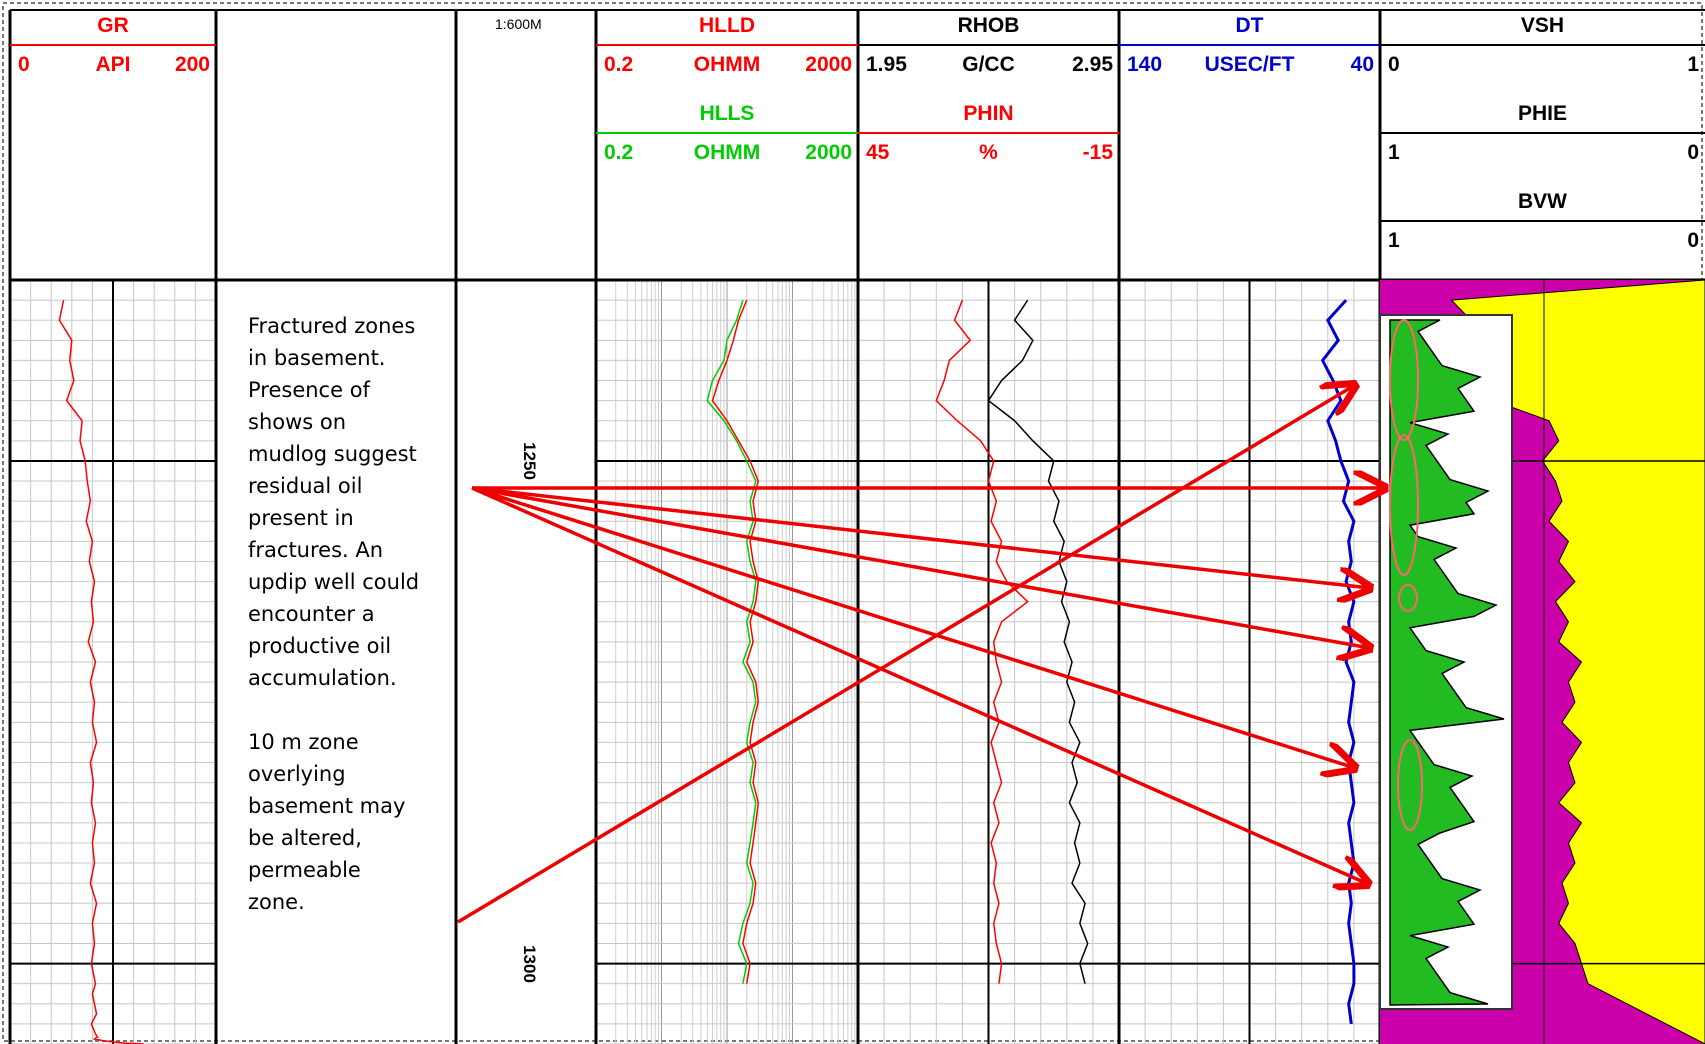 This screenshot has width=1705, height=1044. Describe the element at coordinates (101, 671) in the screenshot. I see `gr-curve` at that location.